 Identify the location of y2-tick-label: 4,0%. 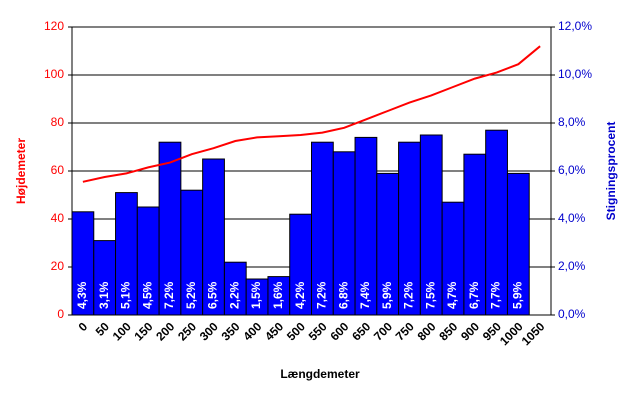
(572, 218).